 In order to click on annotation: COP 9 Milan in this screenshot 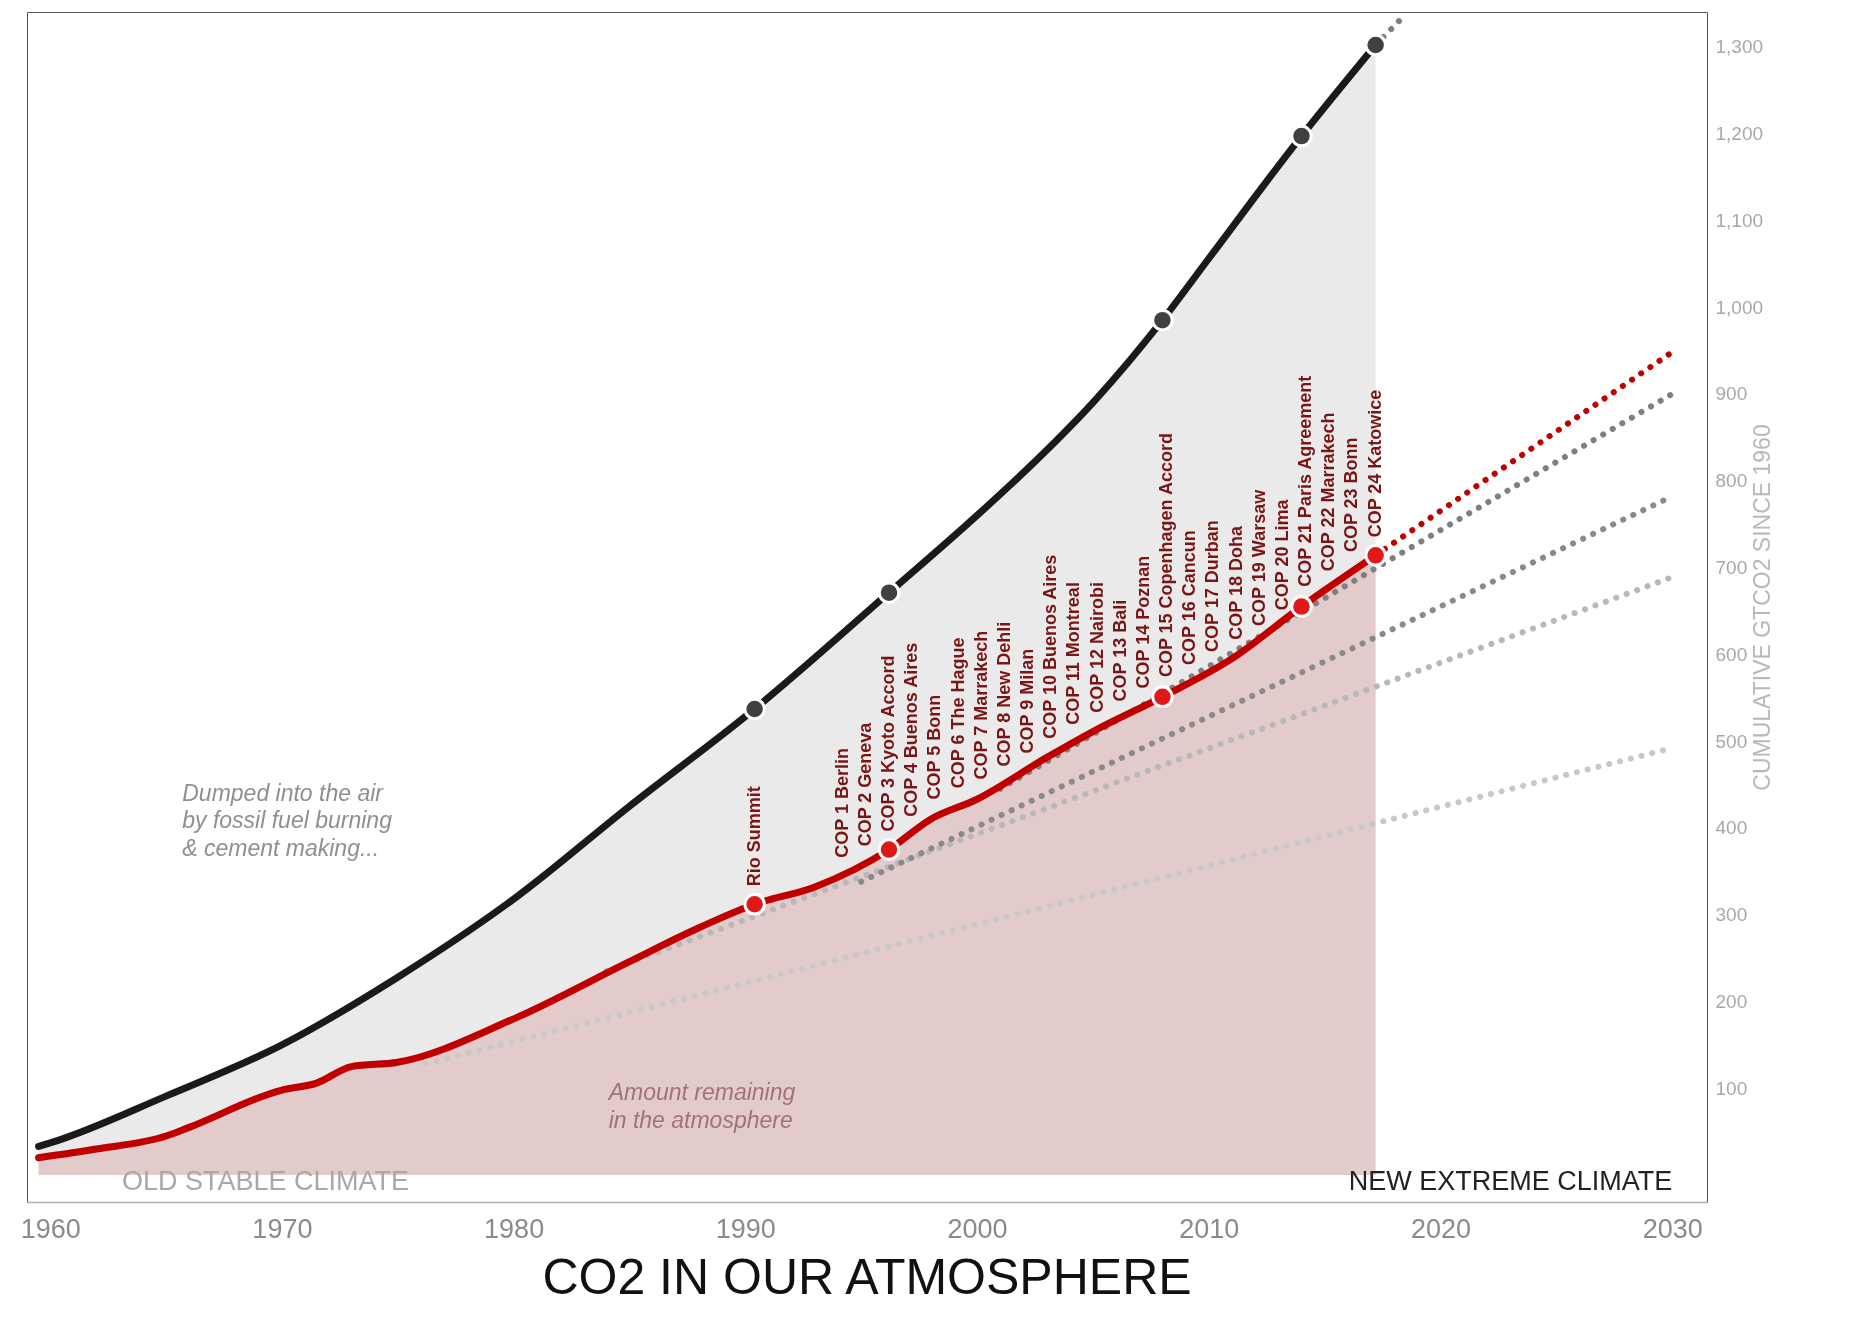, I will do `click(1027, 701)`.